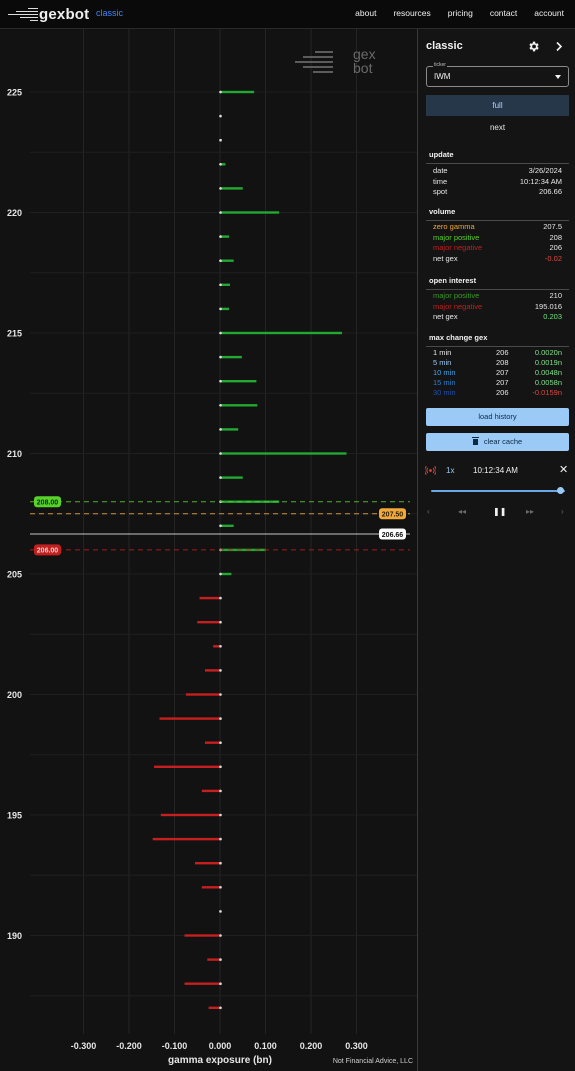 The height and width of the screenshot is (1071, 575). What do you see at coordinates (497, 191) in the screenshot?
I see `update-row-spot: spot 206.66` at bounding box center [497, 191].